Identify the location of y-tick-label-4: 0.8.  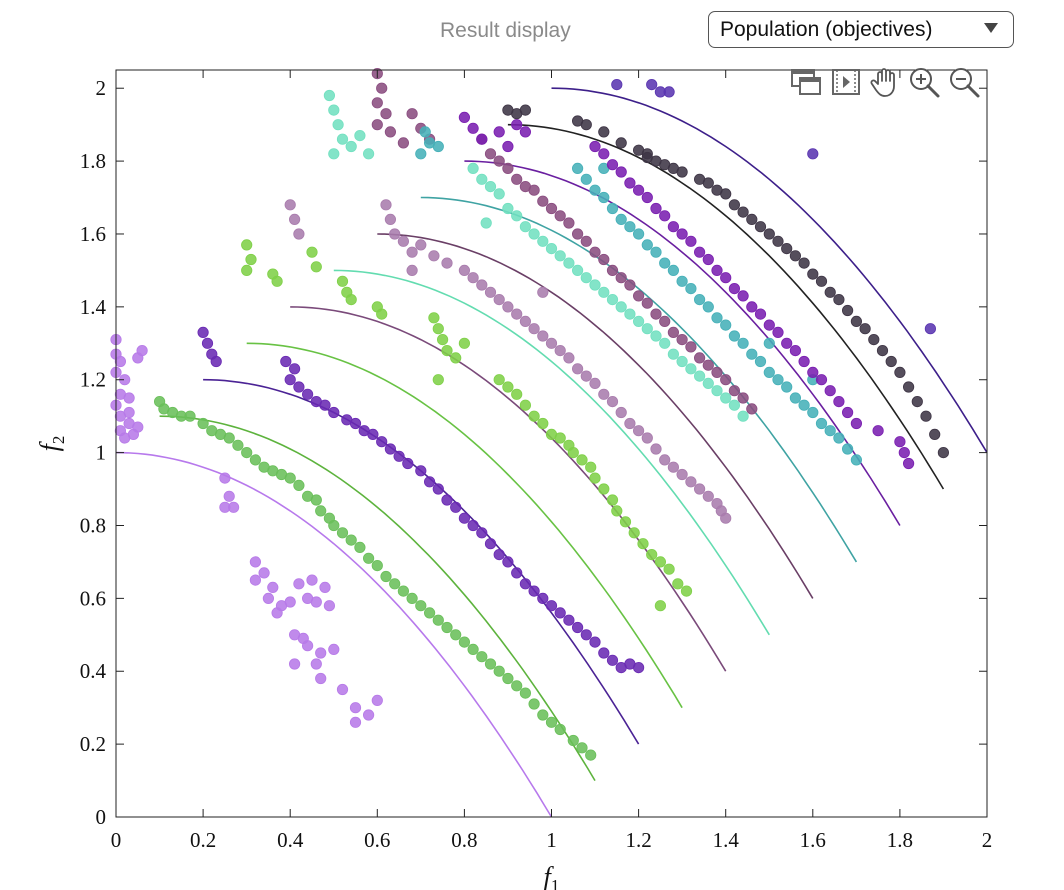
(93, 525).